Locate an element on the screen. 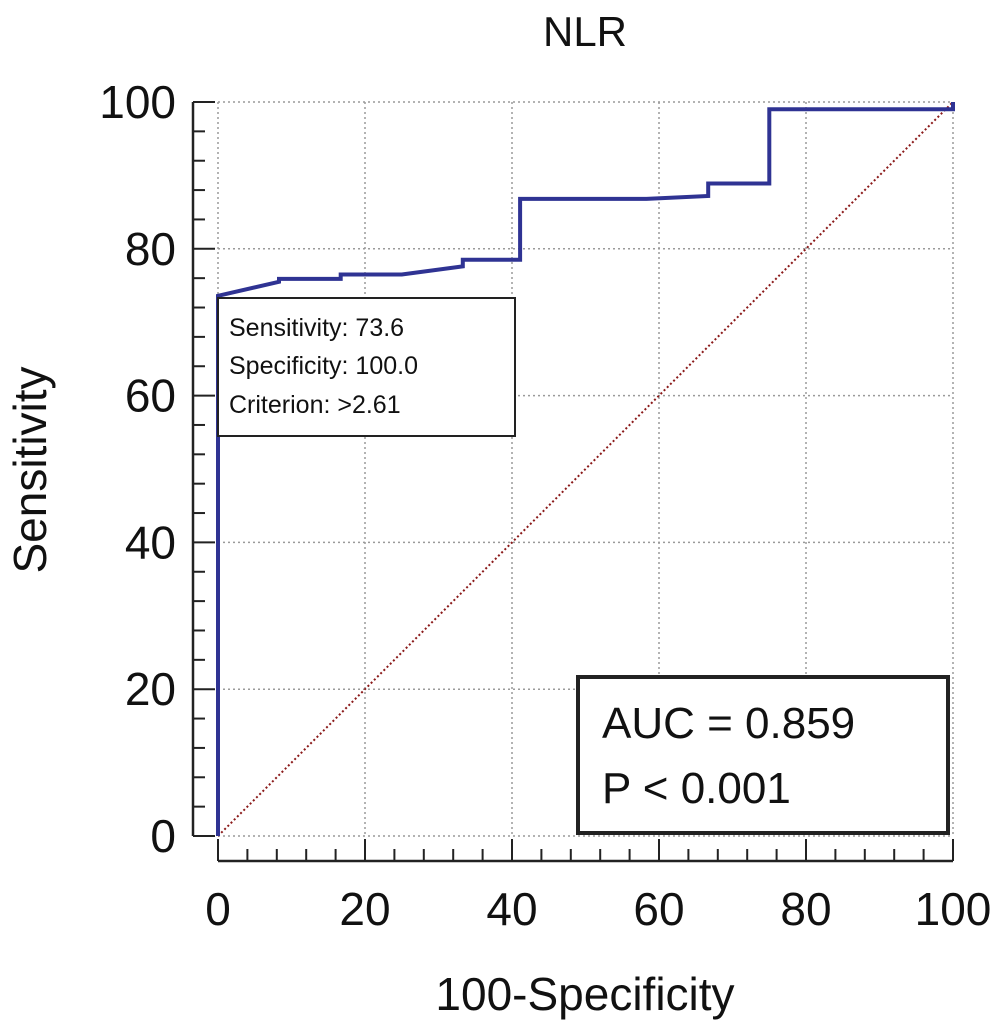 This screenshot has height=1023, width=999. y-axis-label: Sensitivity is located at coordinates (30, 469).